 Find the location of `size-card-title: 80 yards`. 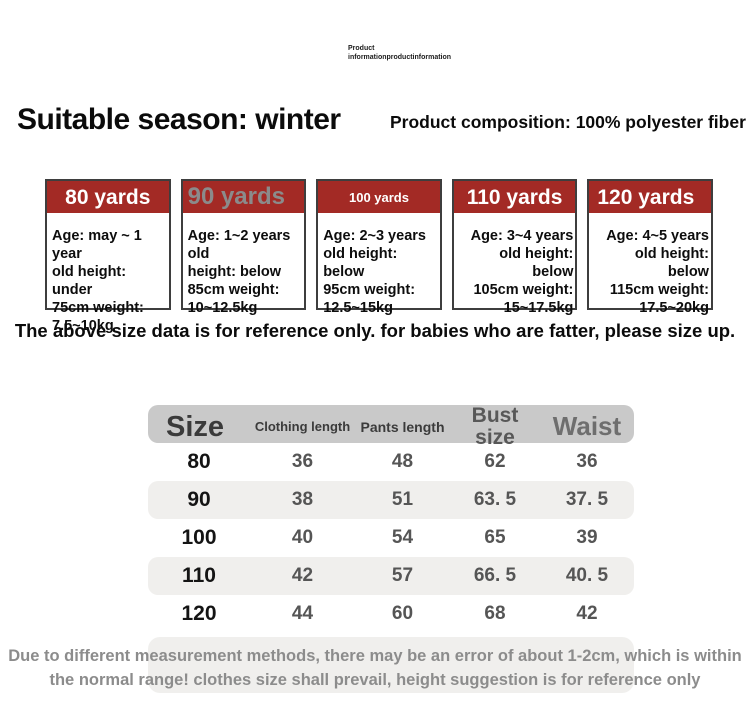

size-card-title: 80 yards is located at coordinates (108, 197).